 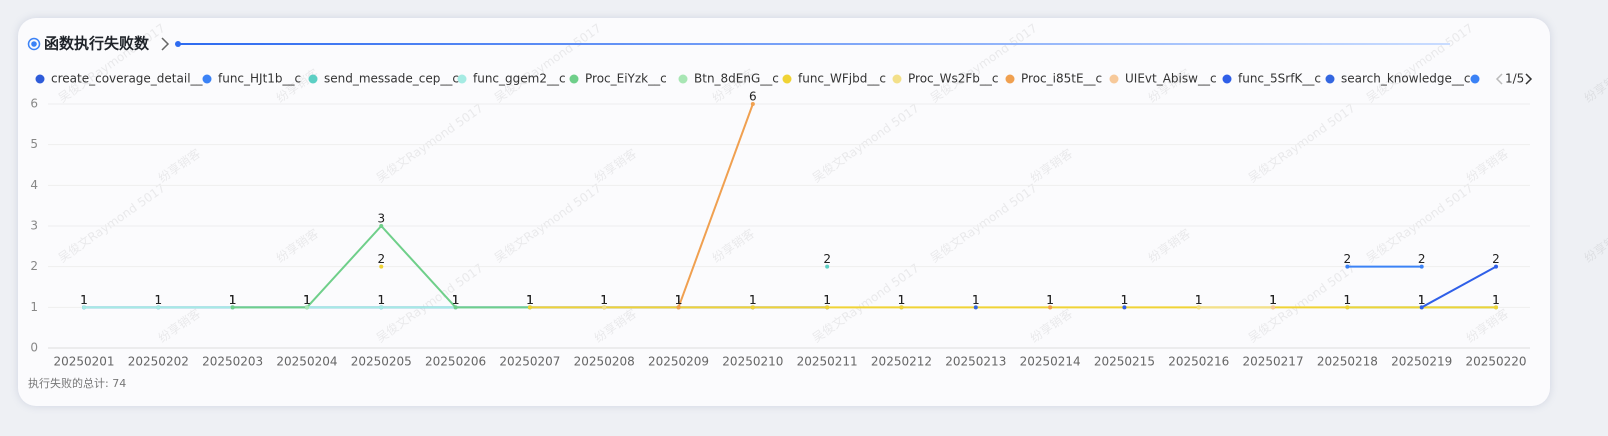 What do you see at coordinates (678, 362) in the screenshot?
I see `x-tick-label: 20250209` at bounding box center [678, 362].